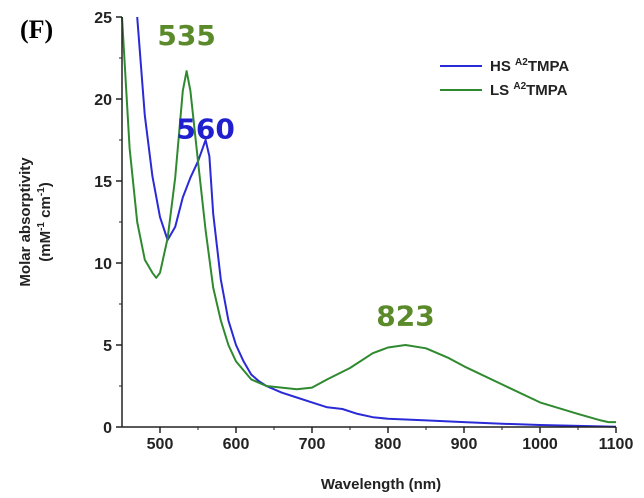  What do you see at coordinates (103, 18) in the screenshot?
I see `y-tick-label: 25` at bounding box center [103, 18].